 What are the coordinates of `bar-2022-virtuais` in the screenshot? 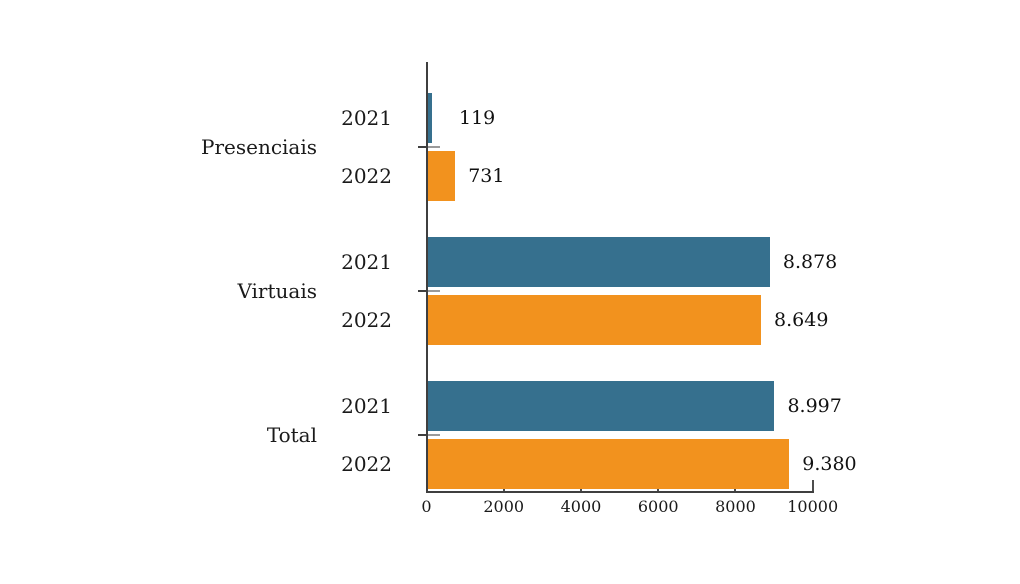 It's located at (594, 320).